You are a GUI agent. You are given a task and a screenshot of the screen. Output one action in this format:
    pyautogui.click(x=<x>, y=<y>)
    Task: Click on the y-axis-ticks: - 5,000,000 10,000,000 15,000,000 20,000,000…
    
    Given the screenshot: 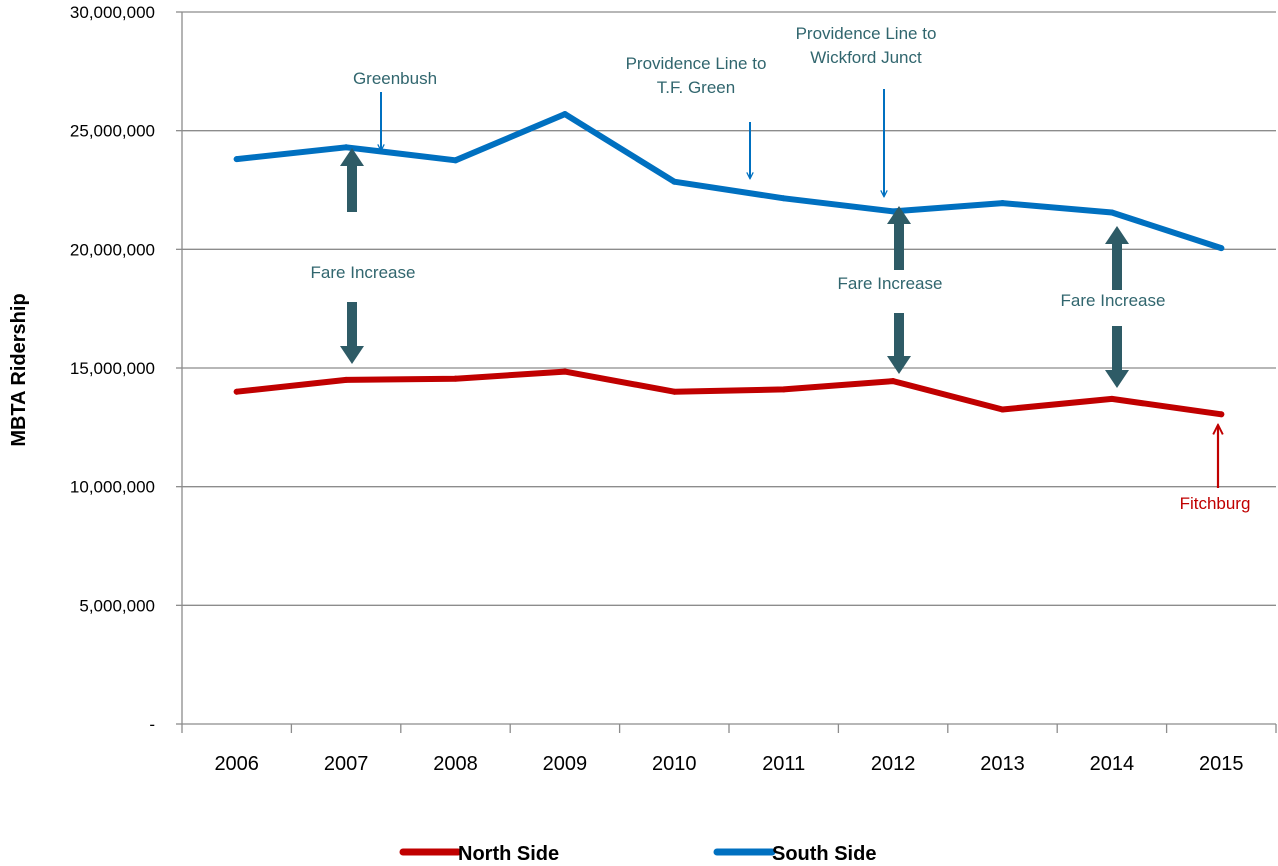 What is the action you would take?
    pyautogui.click(x=112, y=368)
    